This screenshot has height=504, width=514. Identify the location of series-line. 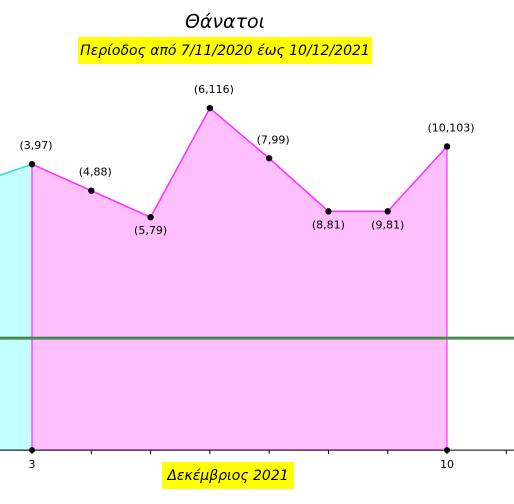
(16, 170).